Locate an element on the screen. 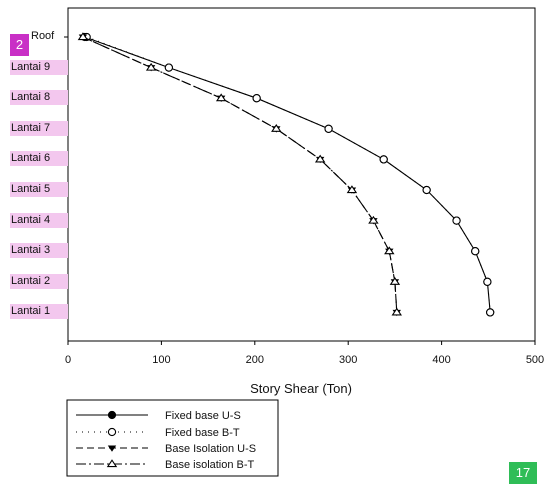 The image size is (544, 484). legend-box is located at coordinates (172, 438).